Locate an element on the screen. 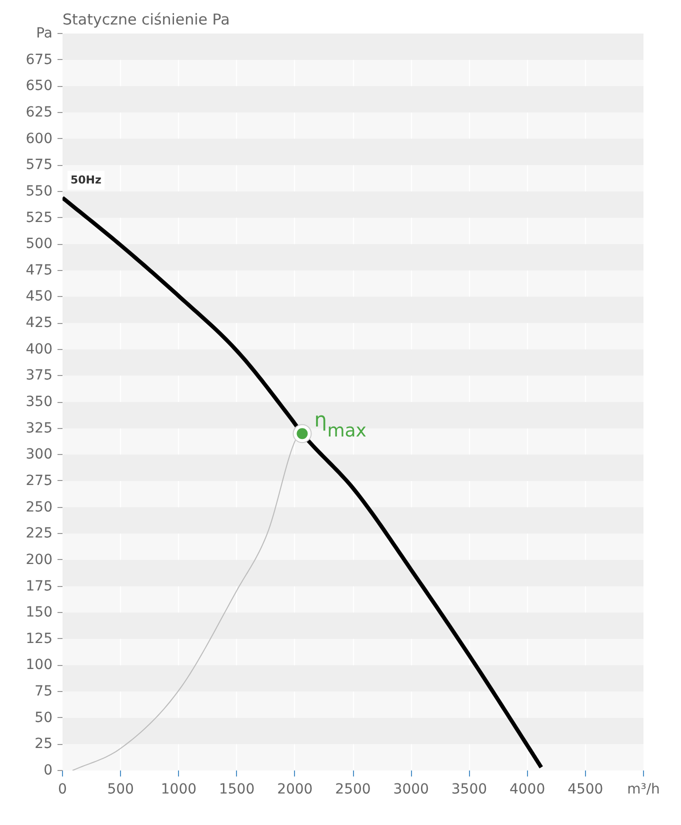 The height and width of the screenshot is (825, 681). y-tick-label: 0 is located at coordinates (48, 770).